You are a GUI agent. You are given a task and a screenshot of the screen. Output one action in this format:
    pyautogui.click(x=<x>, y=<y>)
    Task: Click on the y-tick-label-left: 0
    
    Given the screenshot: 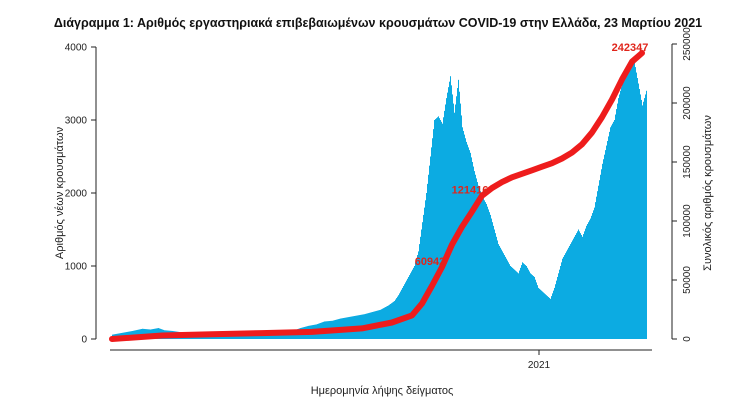 What is the action you would take?
    pyautogui.click(x=84, y=340)
    